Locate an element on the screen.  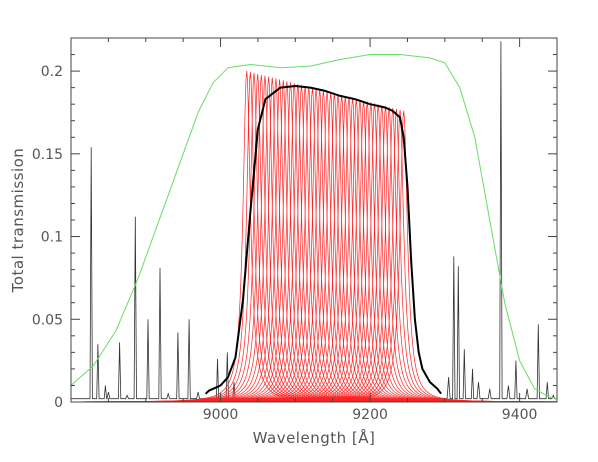
x-tick-label-2: 9400 is located at coordinates (520, 415).